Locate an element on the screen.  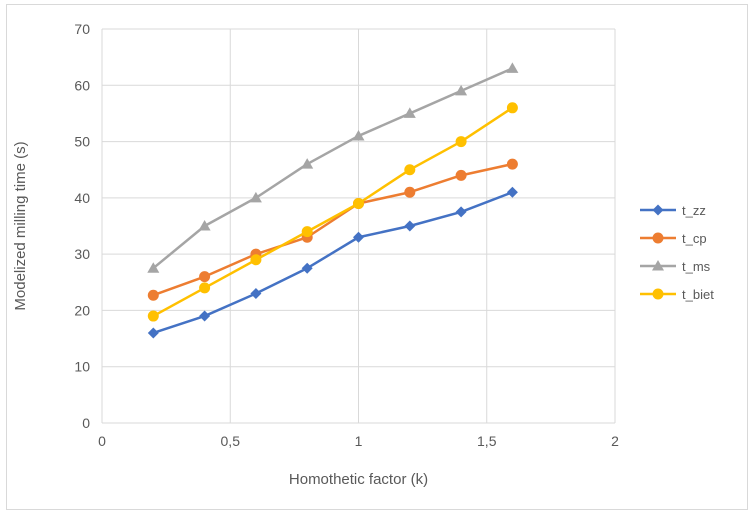
legend-item: t_biet is located at coordinates (677, 294).